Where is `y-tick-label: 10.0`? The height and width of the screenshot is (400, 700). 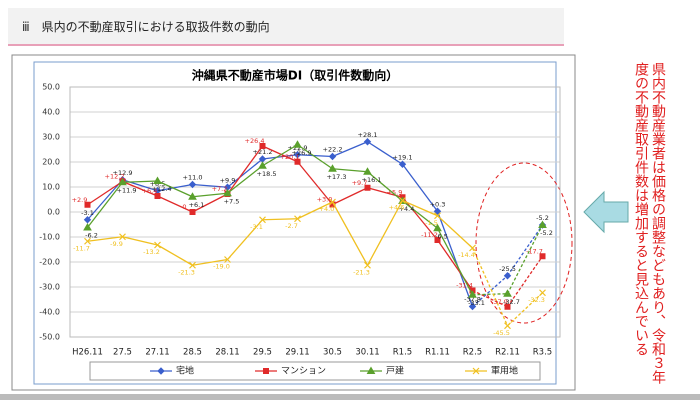 y-tick-label: 10.0 is located at coordinates (51, 187).